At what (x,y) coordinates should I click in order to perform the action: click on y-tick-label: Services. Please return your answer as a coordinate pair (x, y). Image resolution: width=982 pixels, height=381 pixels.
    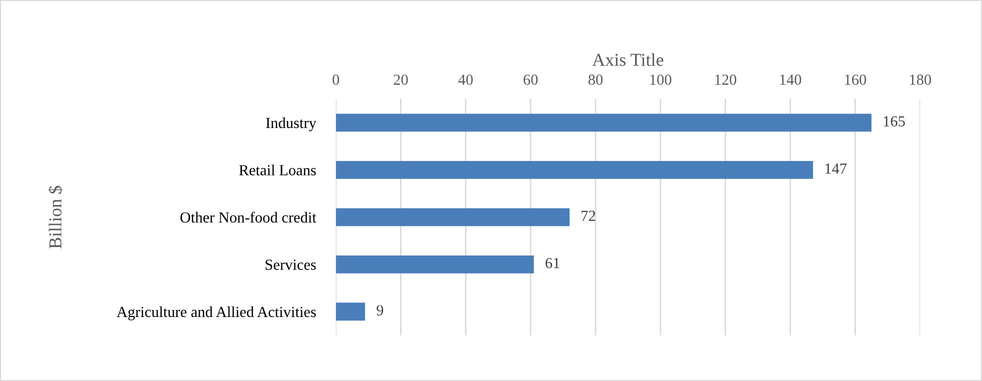
    Looking at the image, I should click on (291, 265).